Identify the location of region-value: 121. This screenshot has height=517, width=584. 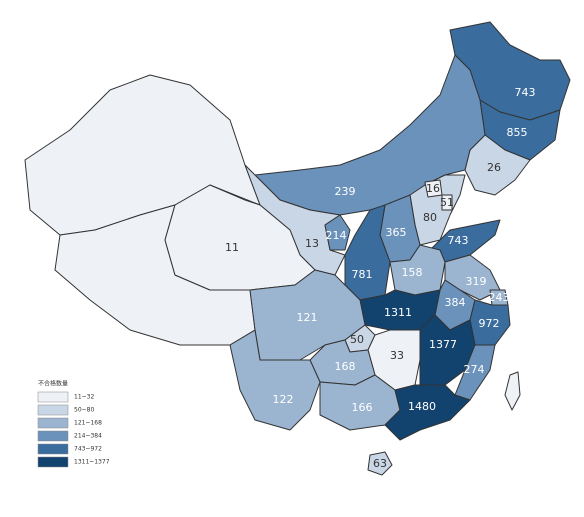
(307, 317).